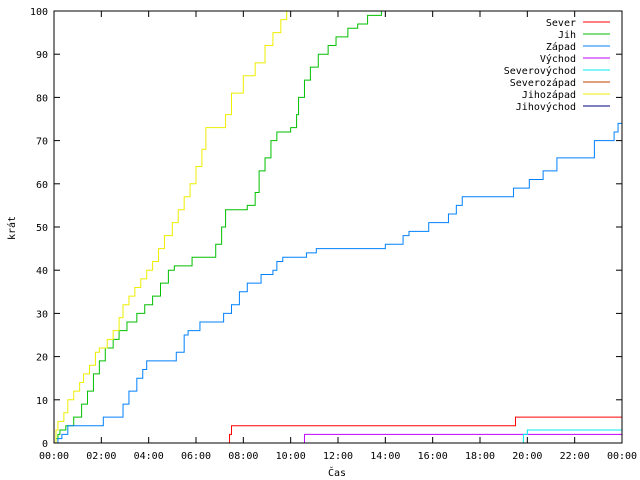 Image resolution: width=640 pixels, height=480 pixels. I want to click on x-axis-label: Čas, so click(337, 472).